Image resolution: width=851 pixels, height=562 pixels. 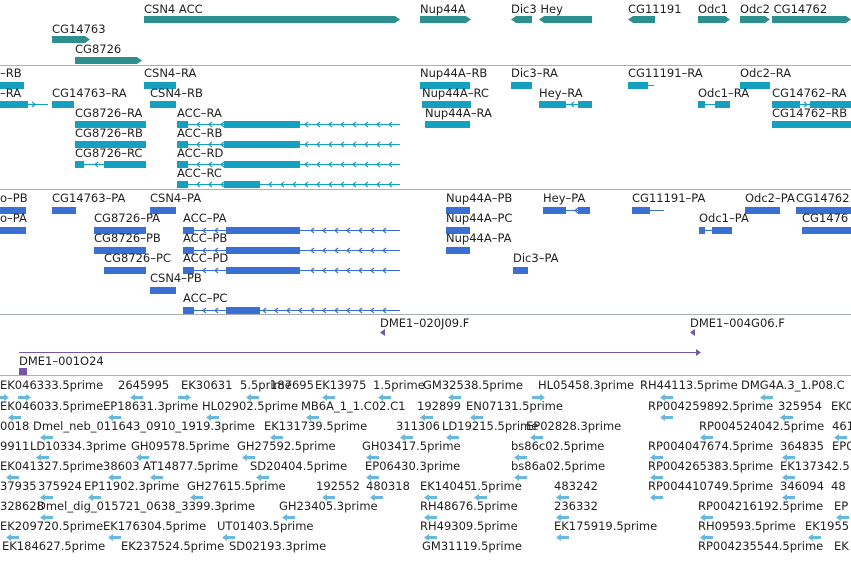 What do you see at coordinates (144, 385) in the screenshot?
I see `feature-label: 2645995` at bounding box center [144, 385].